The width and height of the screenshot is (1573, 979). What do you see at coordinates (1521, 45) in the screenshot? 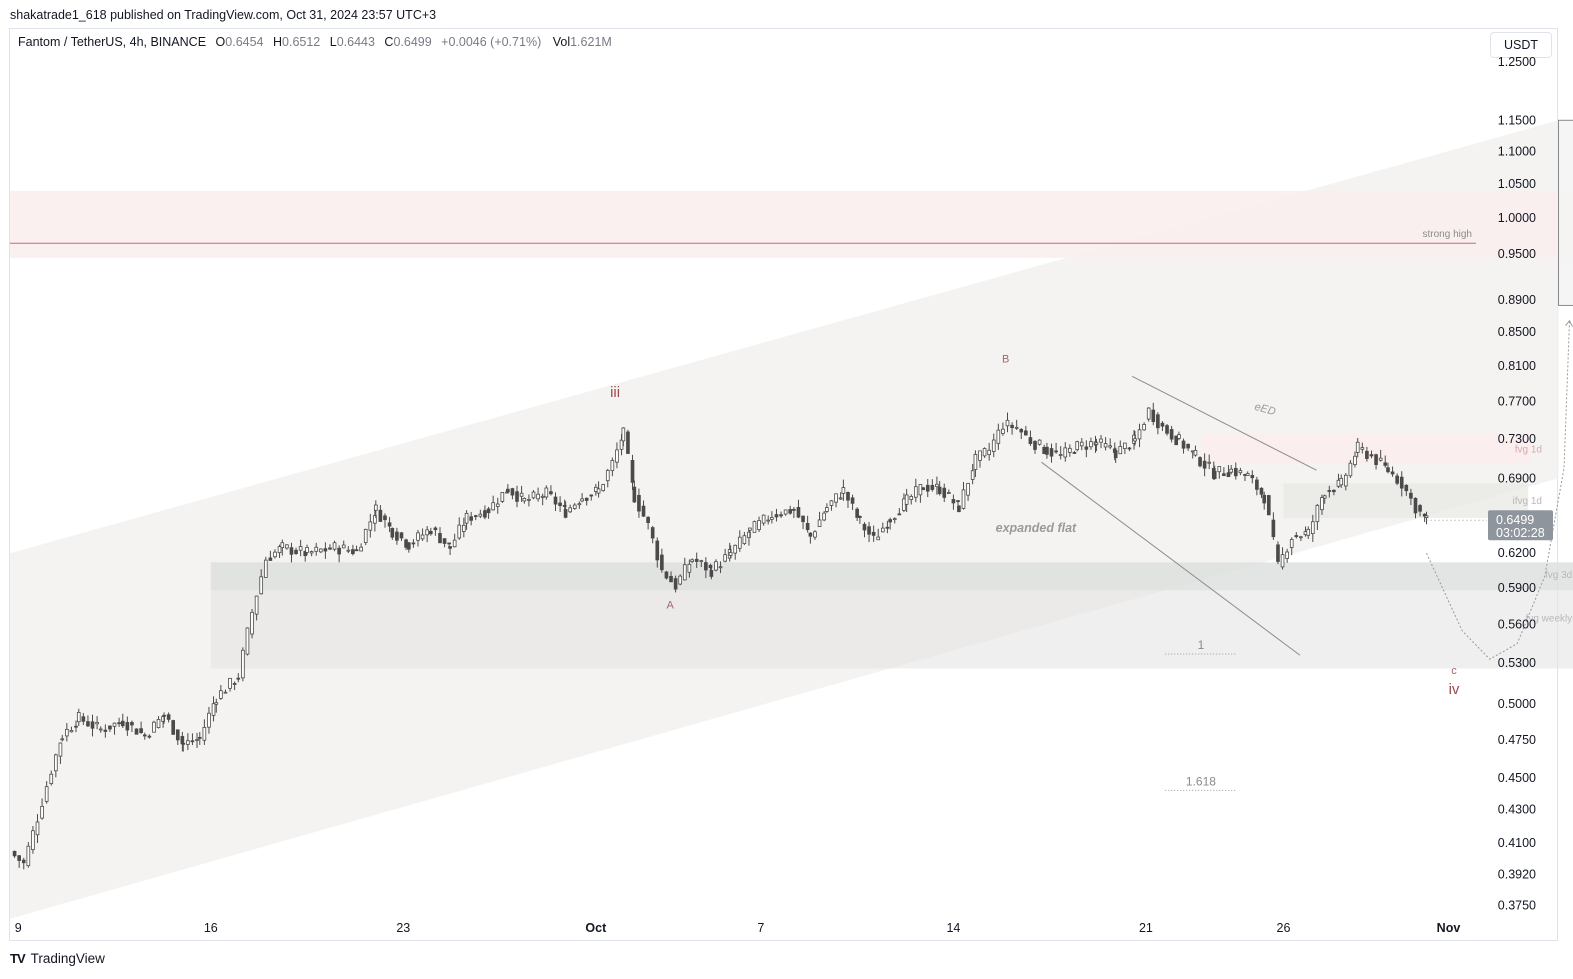
I see `currency-button: USDT` at bounding box center [1521, 45].